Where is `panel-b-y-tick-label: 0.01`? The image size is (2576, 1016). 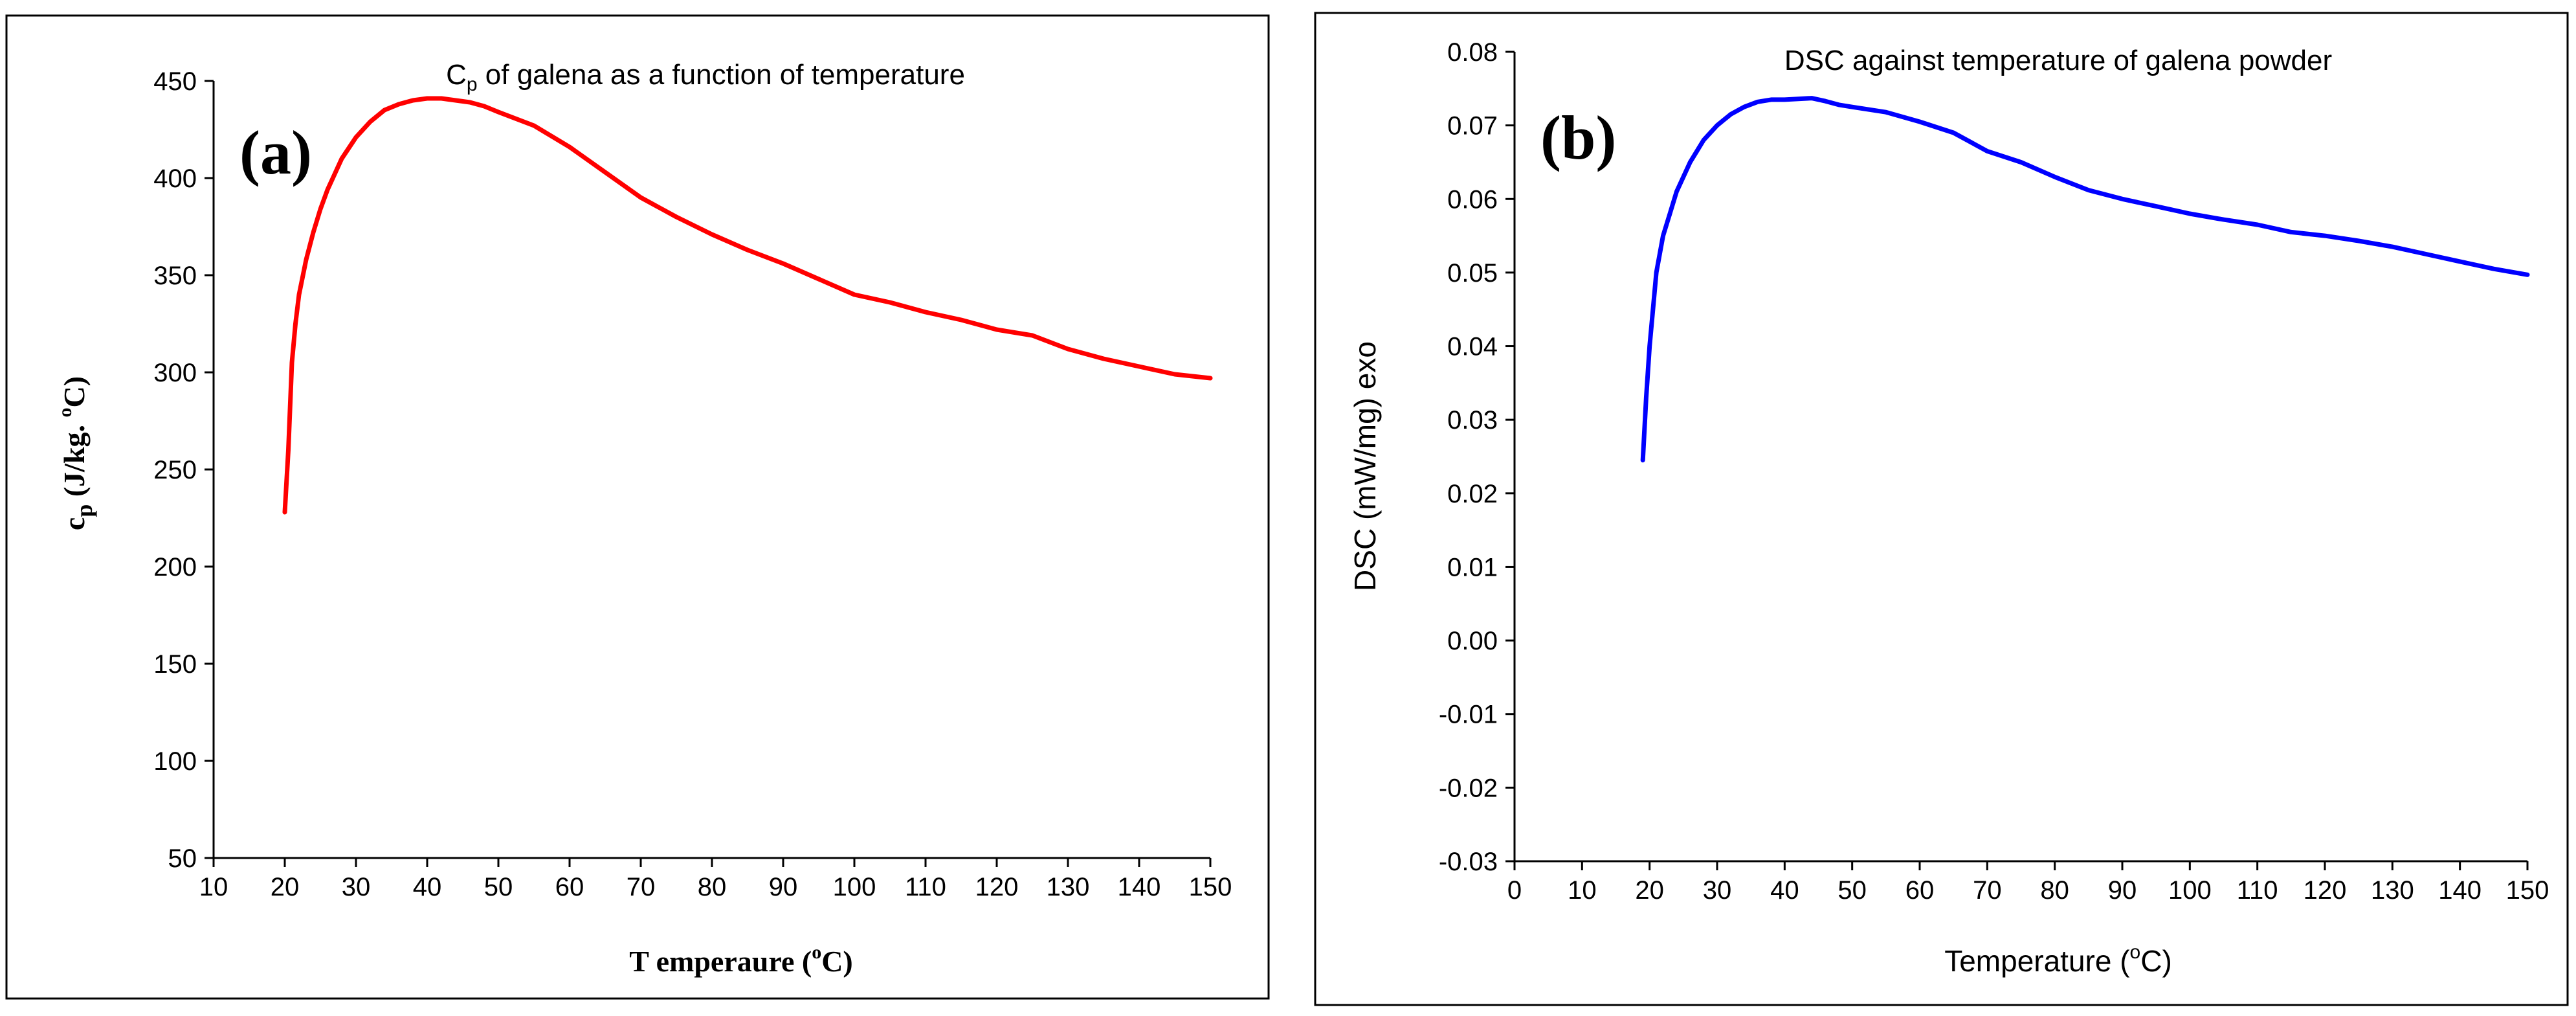 panel-b-y-tick-label: 0.01 is located at coordinates (1472, 567).